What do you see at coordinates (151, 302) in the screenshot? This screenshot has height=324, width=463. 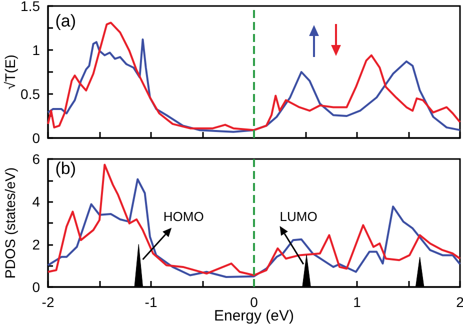 I see `x-tick-label: -1` at bounding box center [151, 302].